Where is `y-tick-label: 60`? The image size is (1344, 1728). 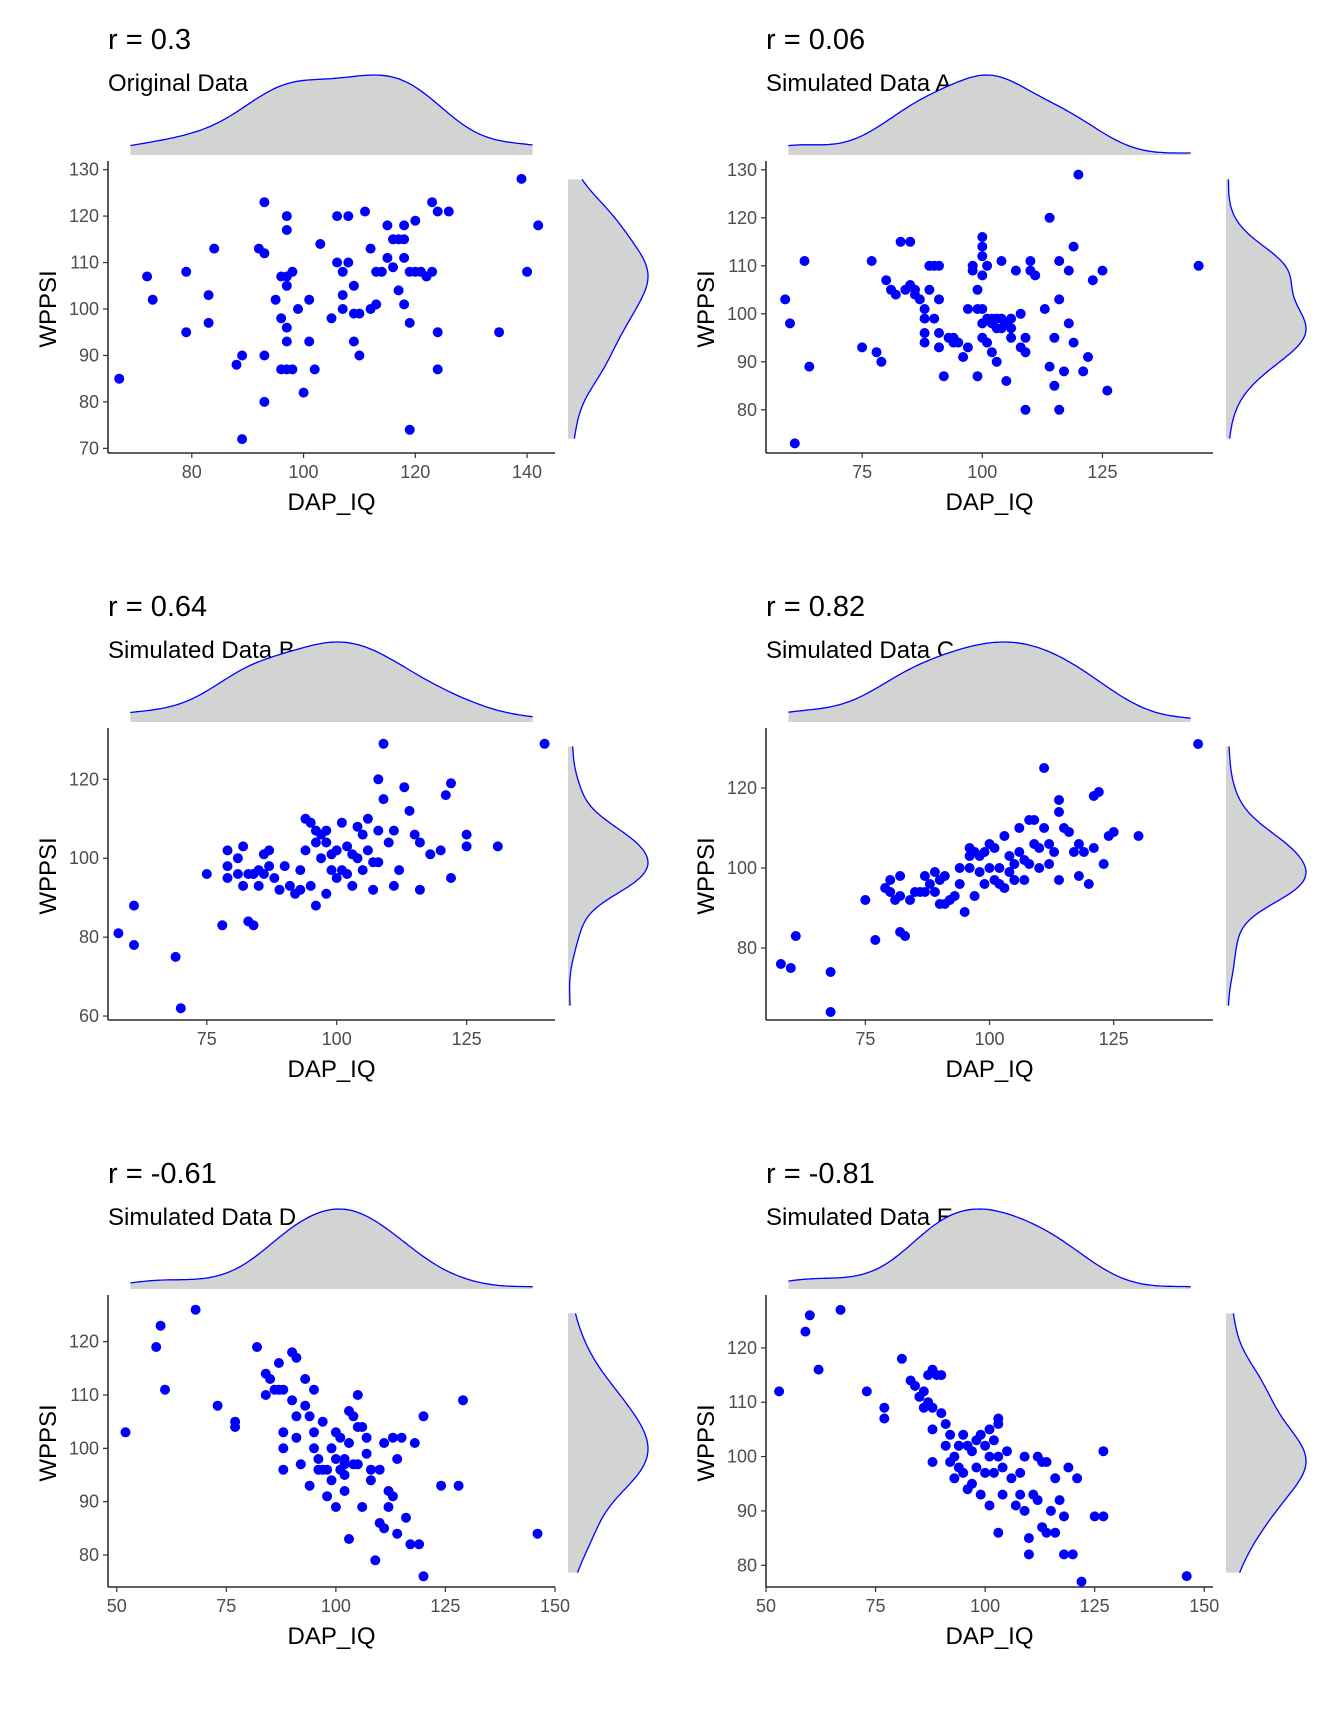
y-tick-label: 60 is located at coordinates (89, 1016).